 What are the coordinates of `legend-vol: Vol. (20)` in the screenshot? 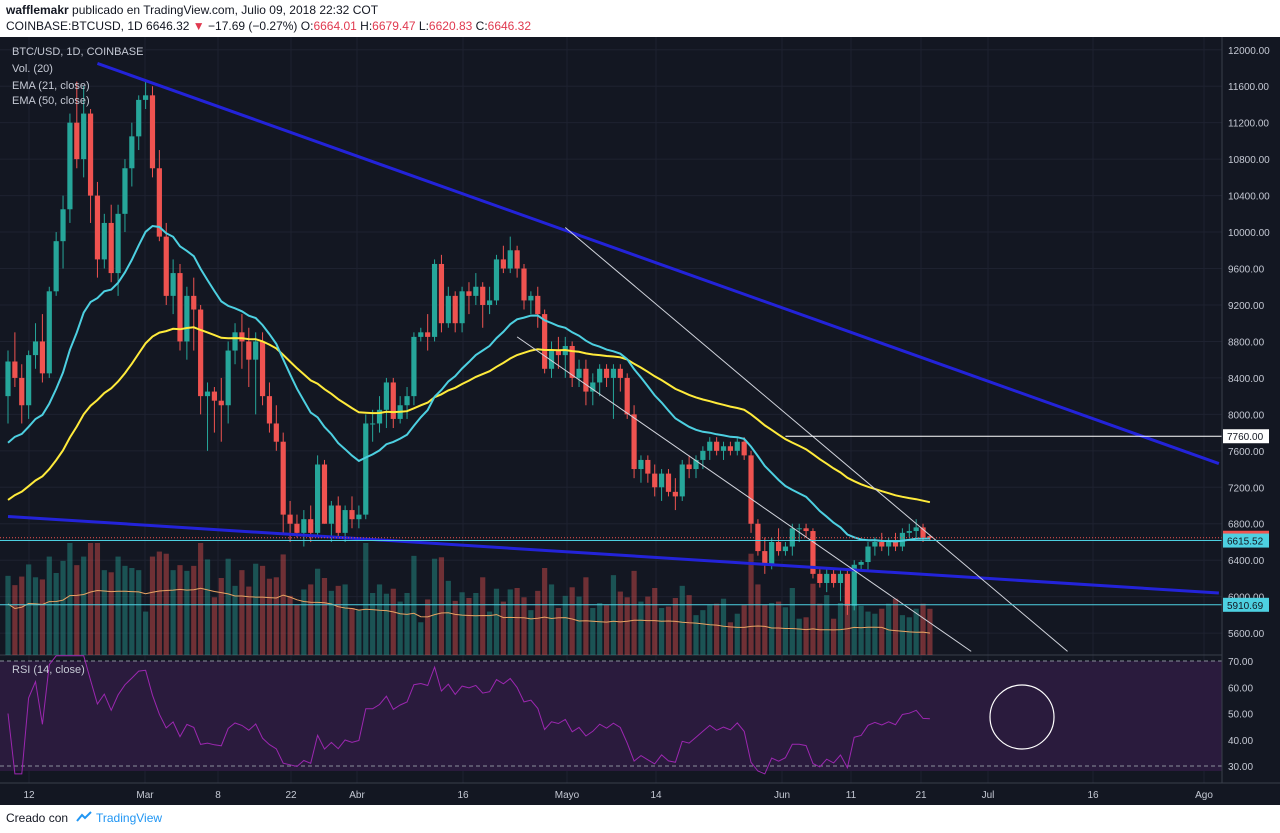 It's located at (32, 69).